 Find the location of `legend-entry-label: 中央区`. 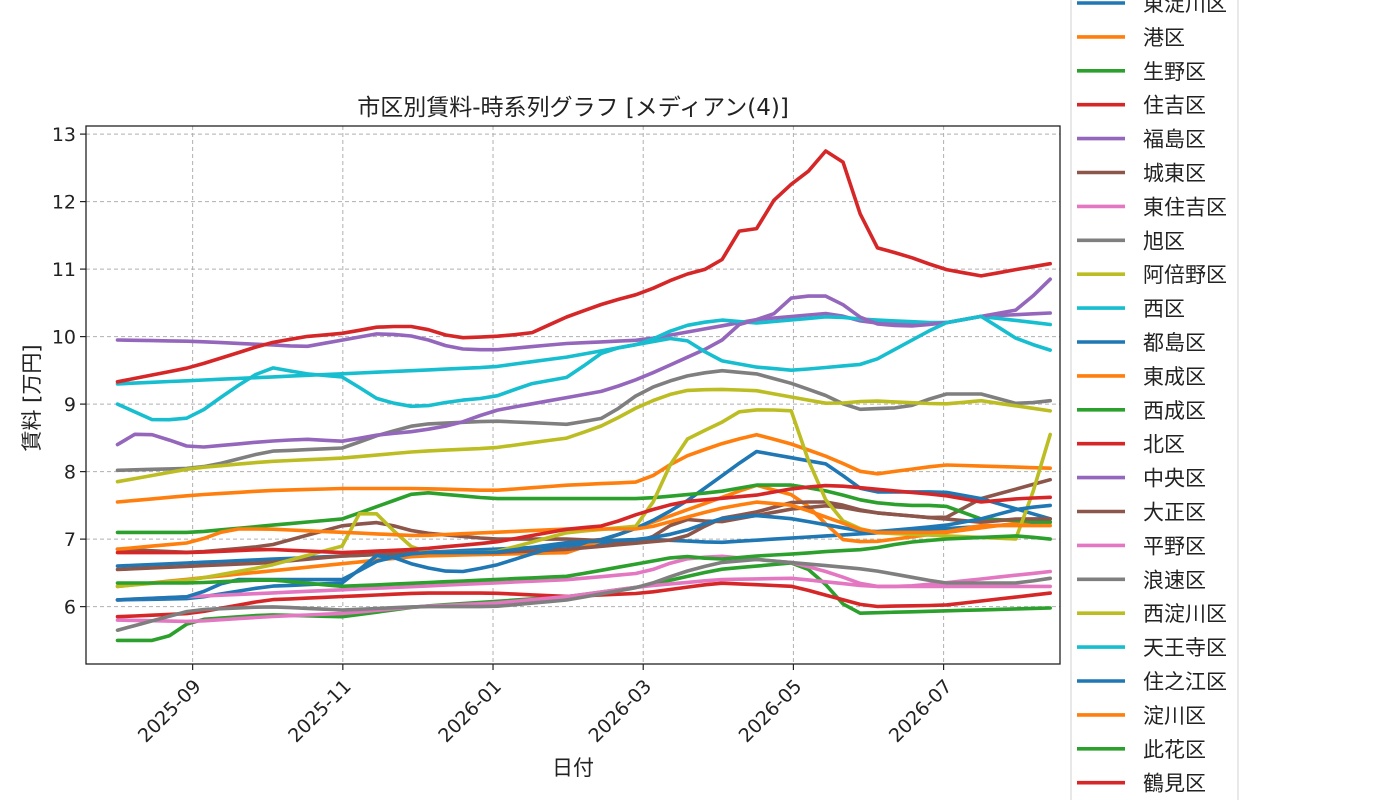

legend-entry-label: 中央区 is located at coordinates (1174, 479).